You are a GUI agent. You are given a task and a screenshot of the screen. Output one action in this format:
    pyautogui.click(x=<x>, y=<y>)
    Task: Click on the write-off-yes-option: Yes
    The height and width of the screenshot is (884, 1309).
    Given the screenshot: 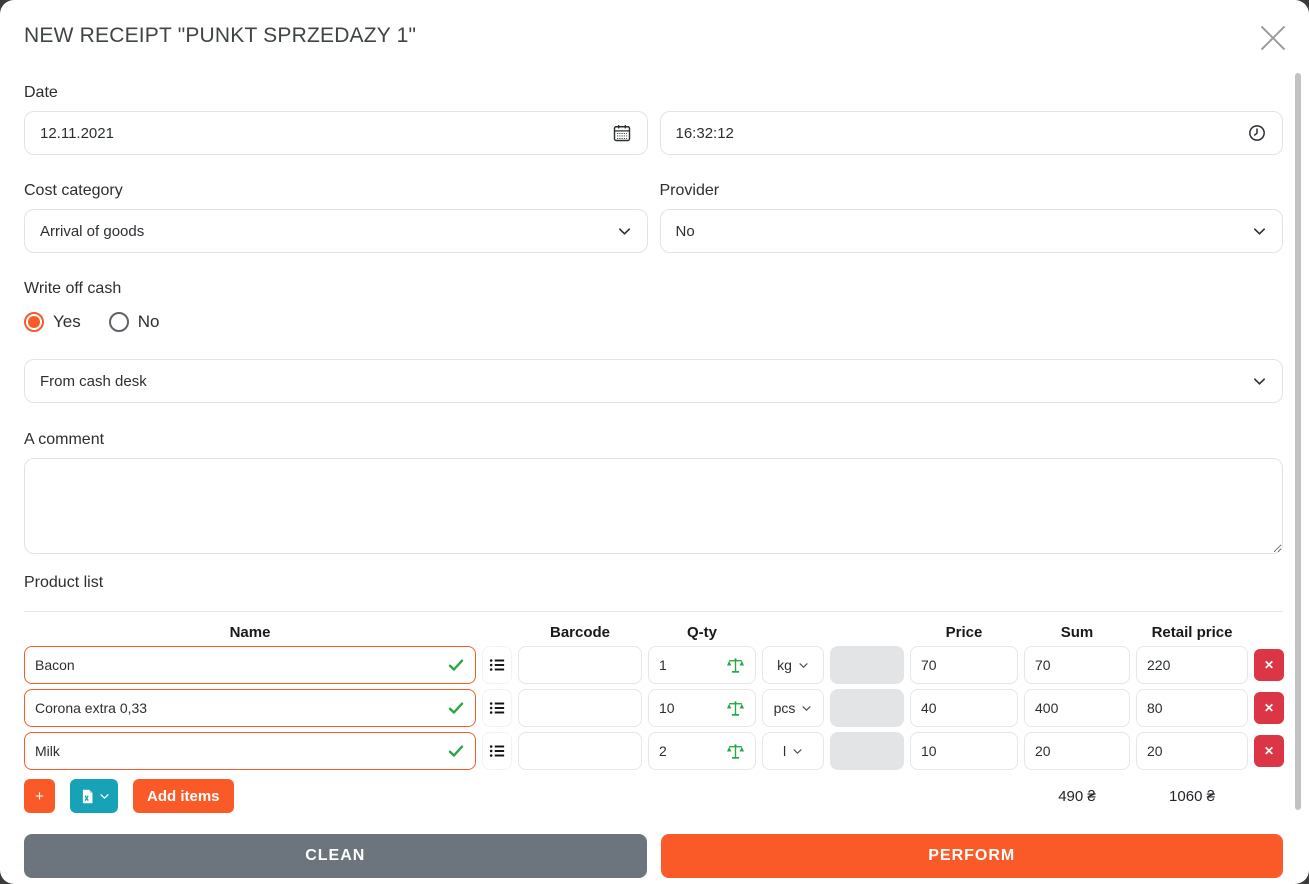 What is the action you would take?
    pyautogui.click(x=52, y=322)
    